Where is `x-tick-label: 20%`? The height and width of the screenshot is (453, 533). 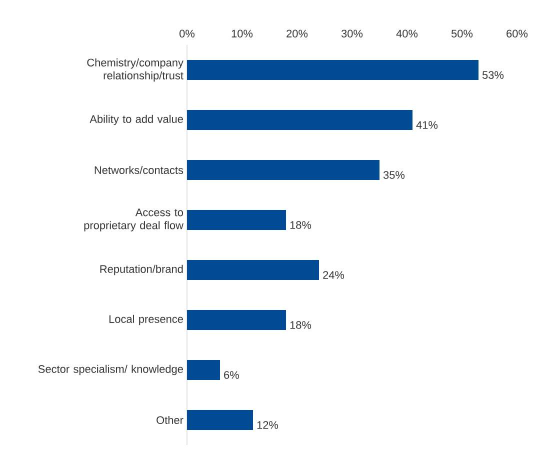 x-tick-label: 20% is located at coordinates (297, 34).